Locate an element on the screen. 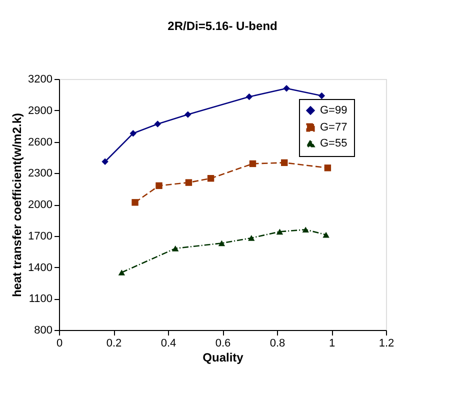 This screenshot has width=459, height=410. y-tick-label: 2300 is located at coordinates (40, 174).